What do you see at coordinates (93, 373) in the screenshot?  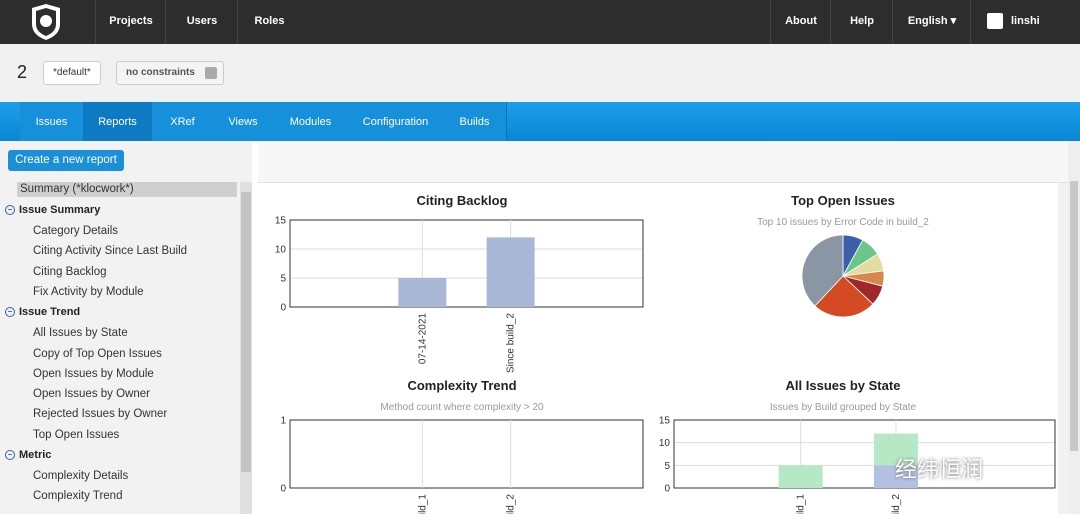 I see `report-item: Open Issues by Module` at bounding box center [93, 373].